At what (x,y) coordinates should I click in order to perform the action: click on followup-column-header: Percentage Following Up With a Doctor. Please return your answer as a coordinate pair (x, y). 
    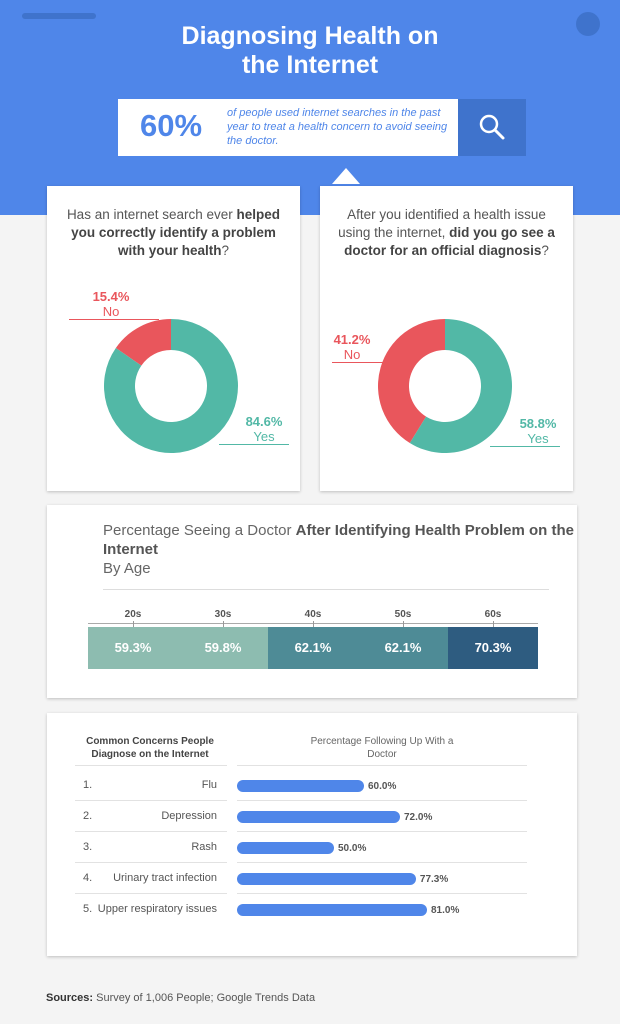
    Looking at the image, I should click on (382, 748).